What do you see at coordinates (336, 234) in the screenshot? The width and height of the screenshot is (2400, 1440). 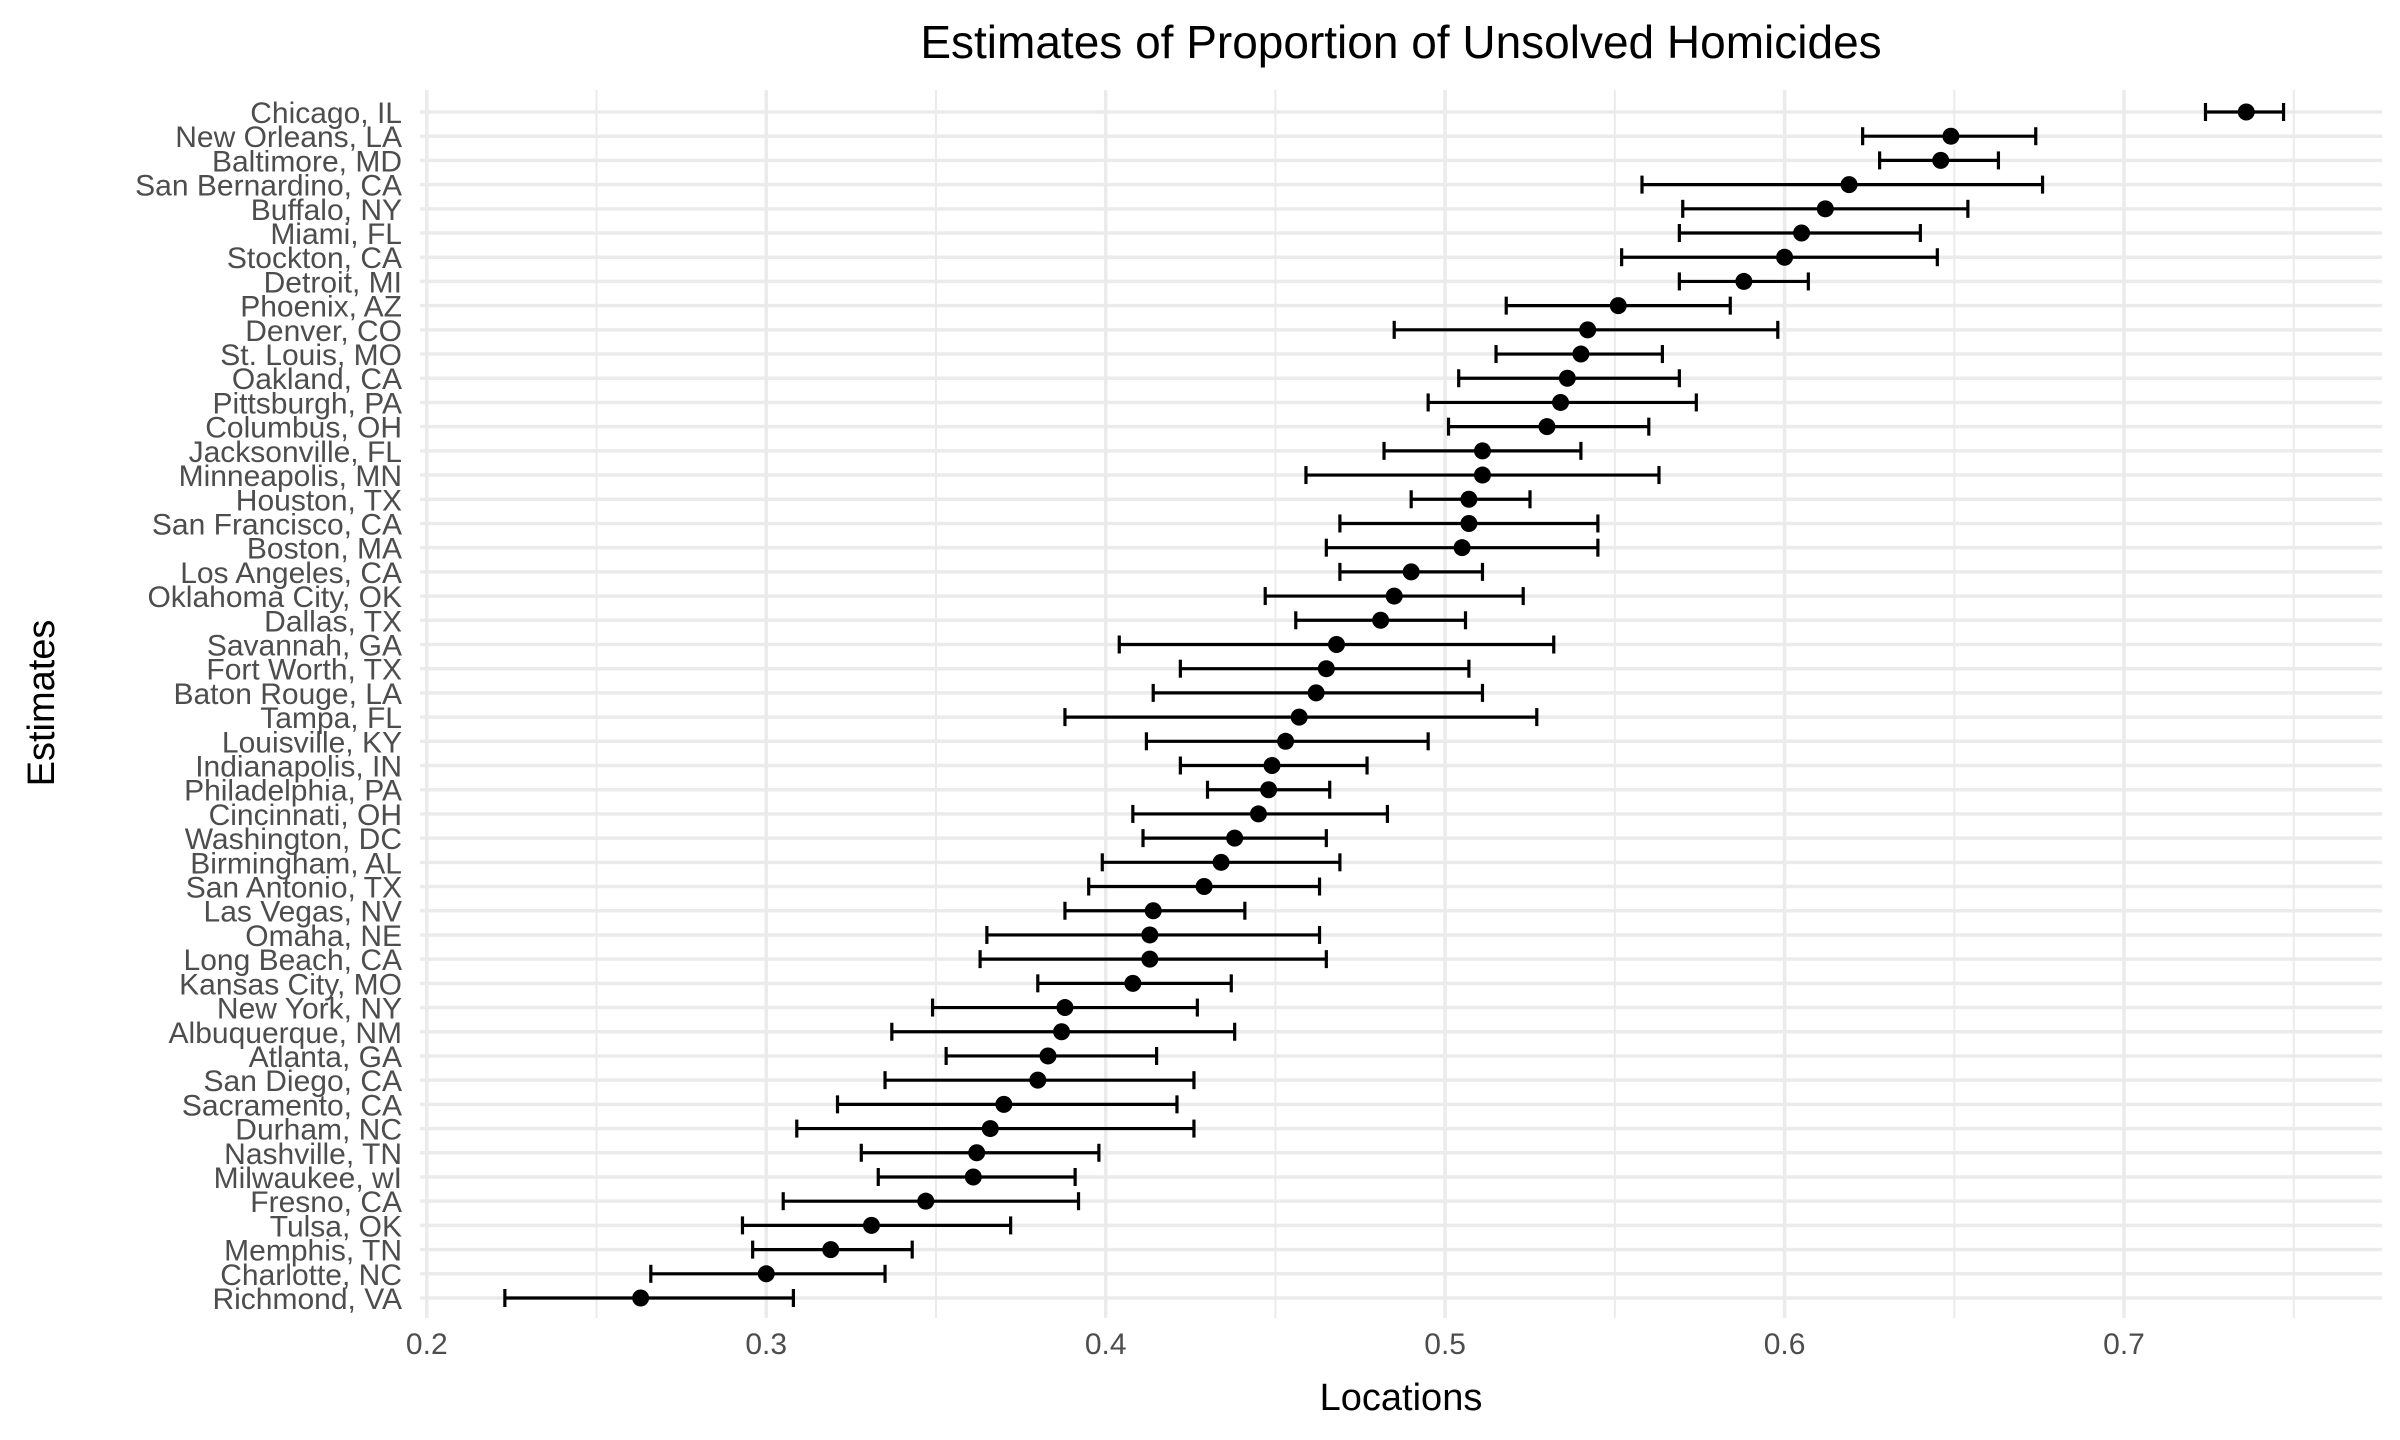 I see `category-label: Miami, FL` at bounding box center [336, 234].